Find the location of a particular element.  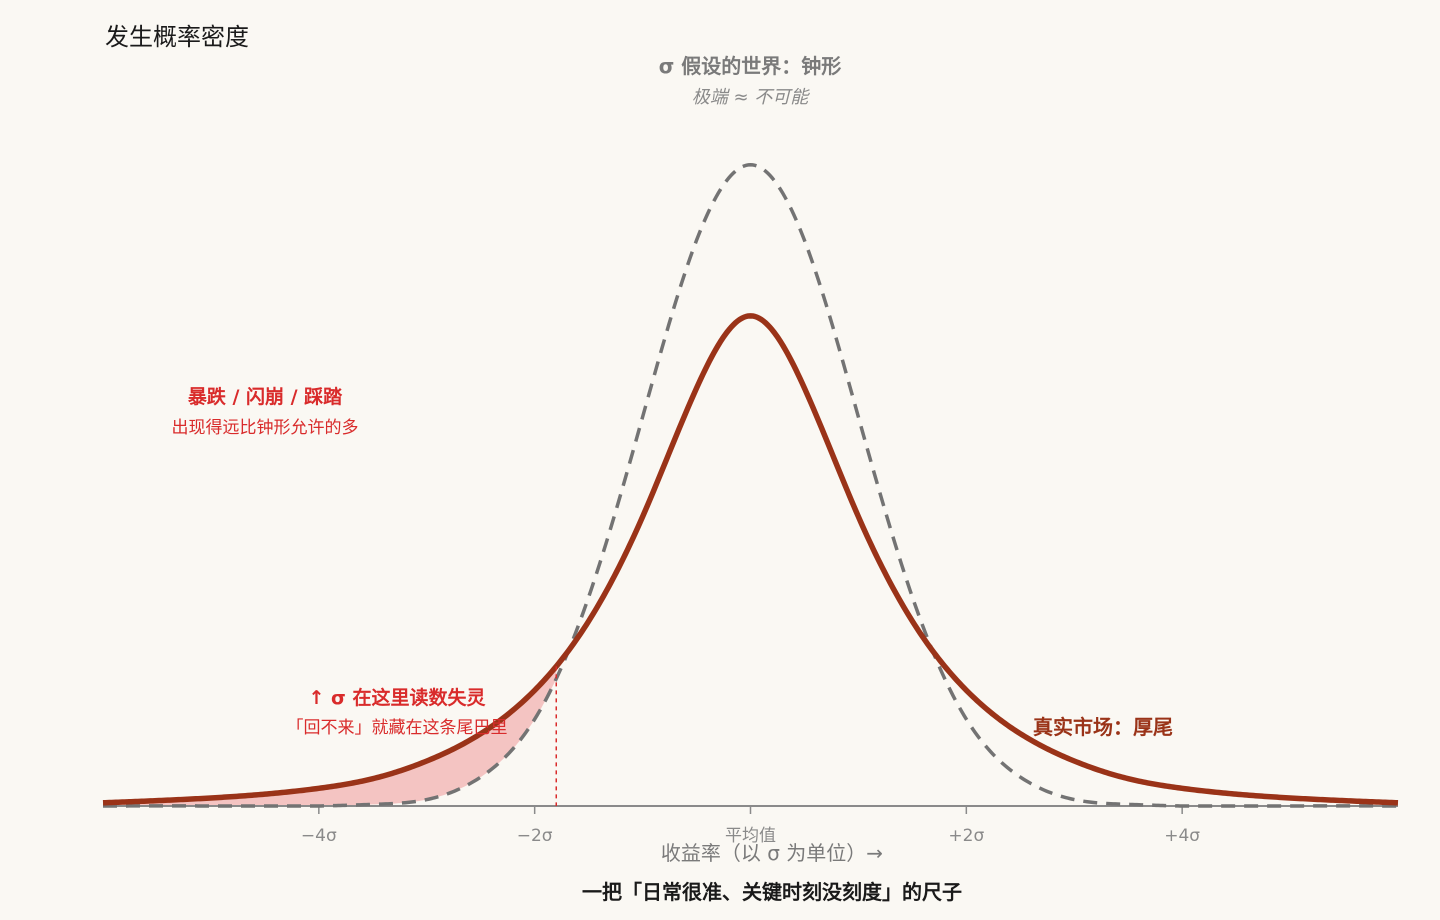

fail-annotation-sub: 「回不来」就藏在这条尾巴里 is located at coordinates (397, 728).